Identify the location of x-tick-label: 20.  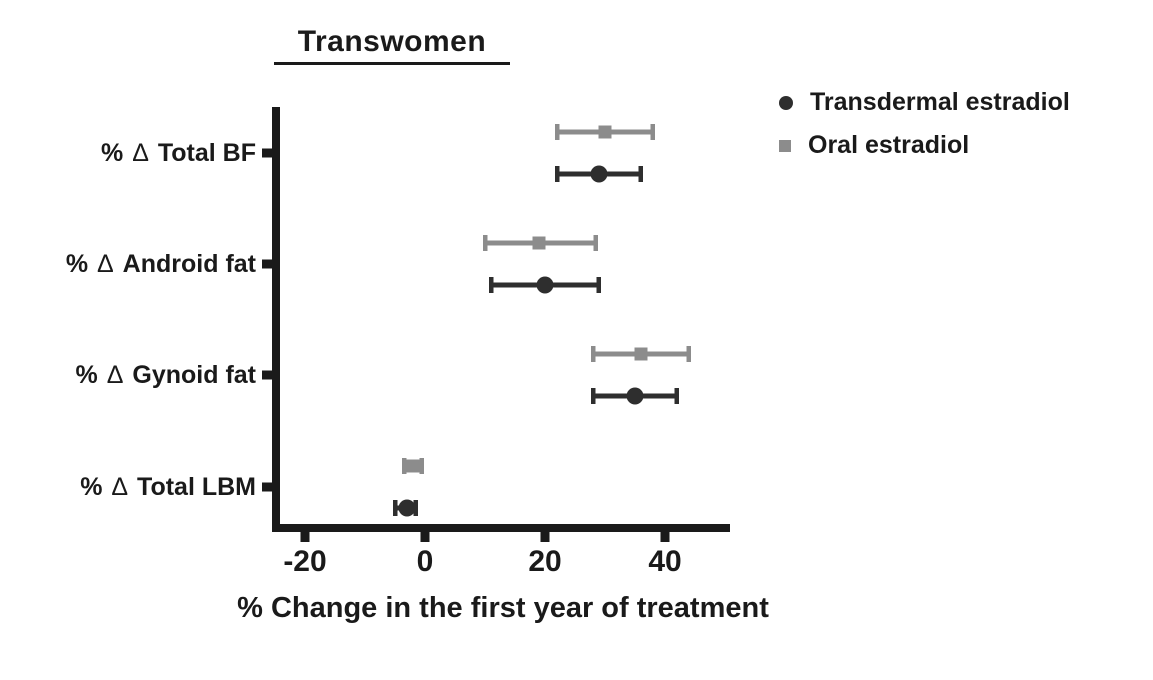
(544, 561).